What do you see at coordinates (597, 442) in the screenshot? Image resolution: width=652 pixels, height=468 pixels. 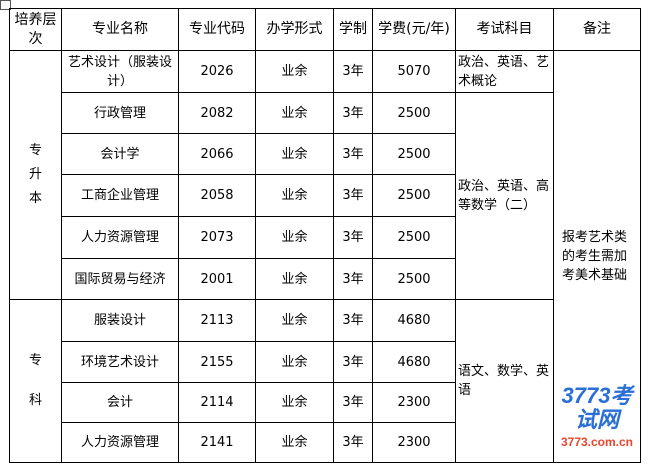 I see `watermark-url: 3773.com.cn` at bounding box center [597, 442].